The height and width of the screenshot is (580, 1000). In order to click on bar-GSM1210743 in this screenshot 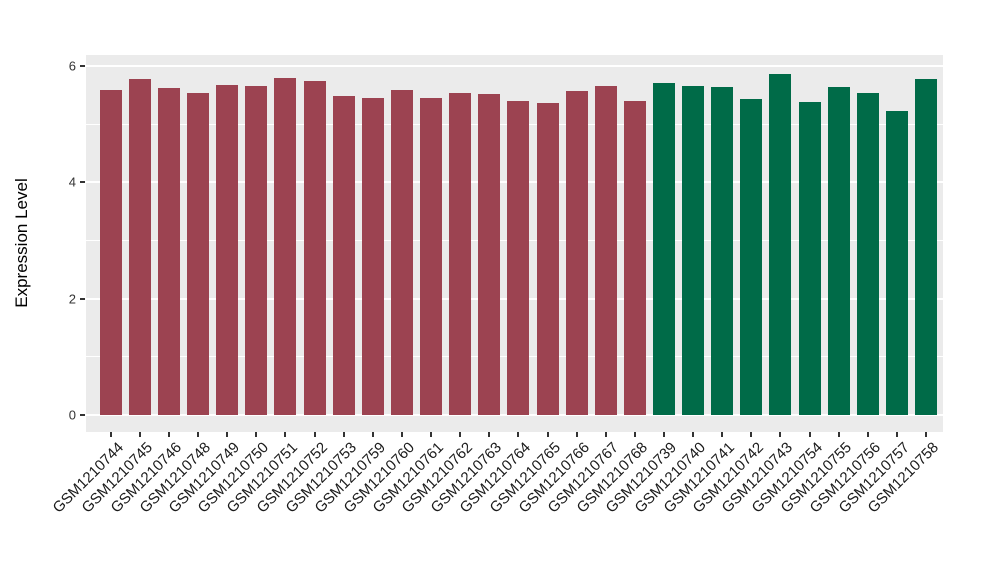, I will do `click(780, 244)`.